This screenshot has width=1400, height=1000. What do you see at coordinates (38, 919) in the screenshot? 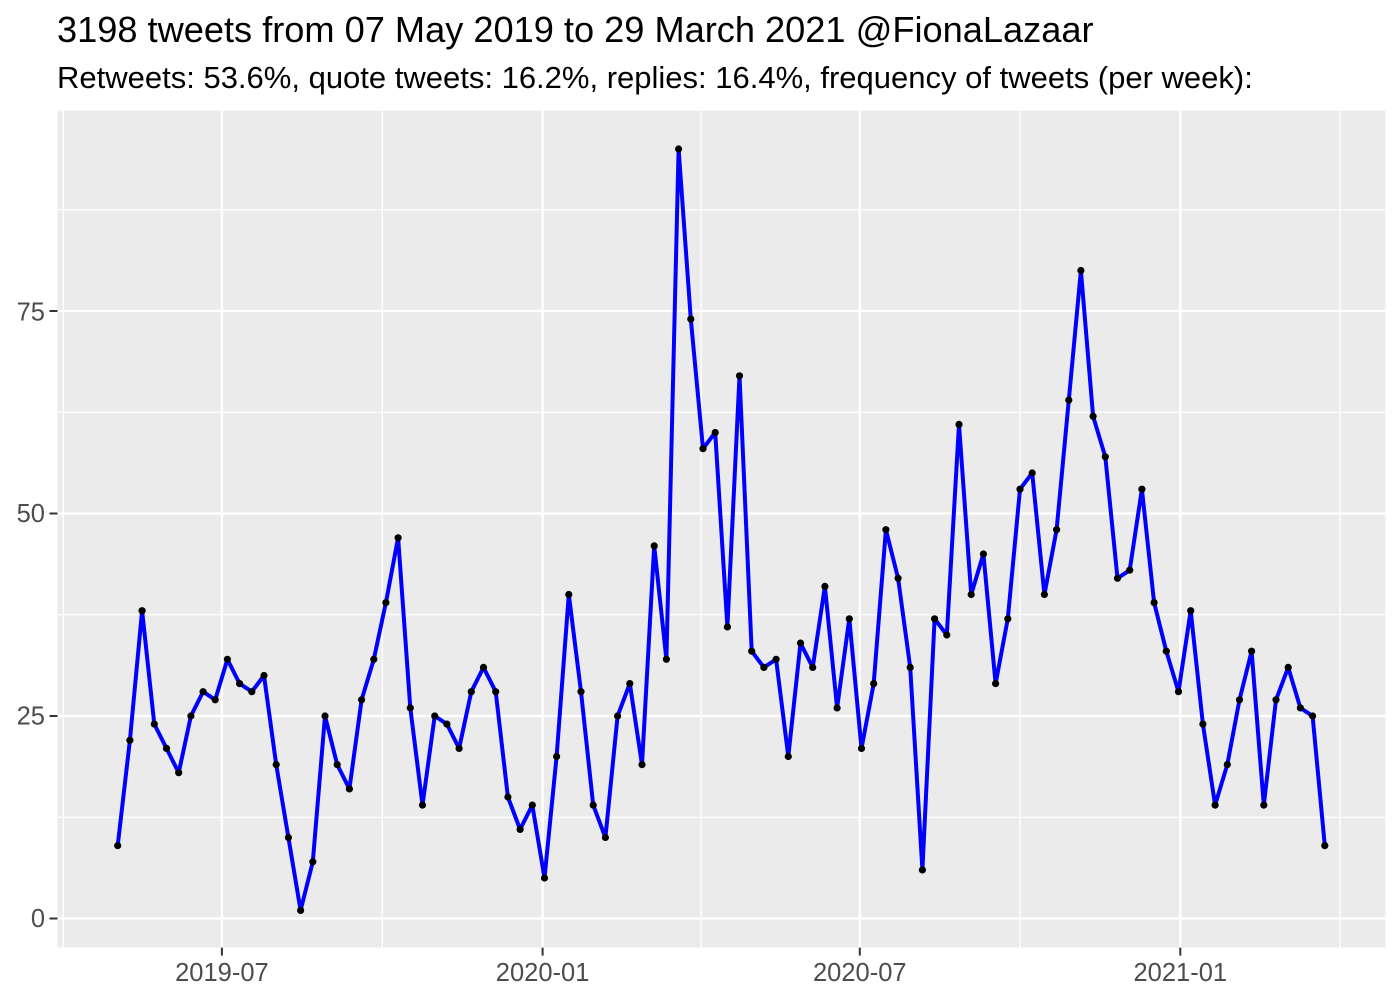
I see `svg-text: 0` at bounding box center [38, 919].